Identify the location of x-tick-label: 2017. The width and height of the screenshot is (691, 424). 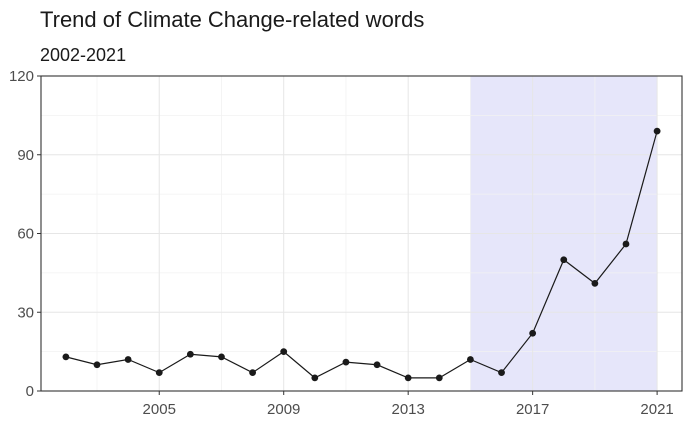
(532, 409).